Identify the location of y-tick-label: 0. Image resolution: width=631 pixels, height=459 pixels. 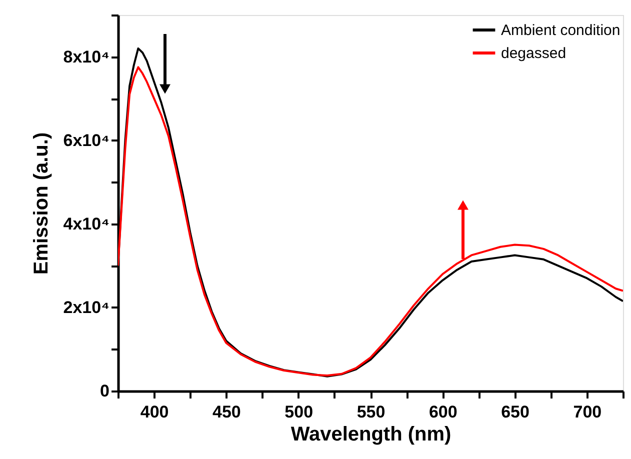
(105, 391).